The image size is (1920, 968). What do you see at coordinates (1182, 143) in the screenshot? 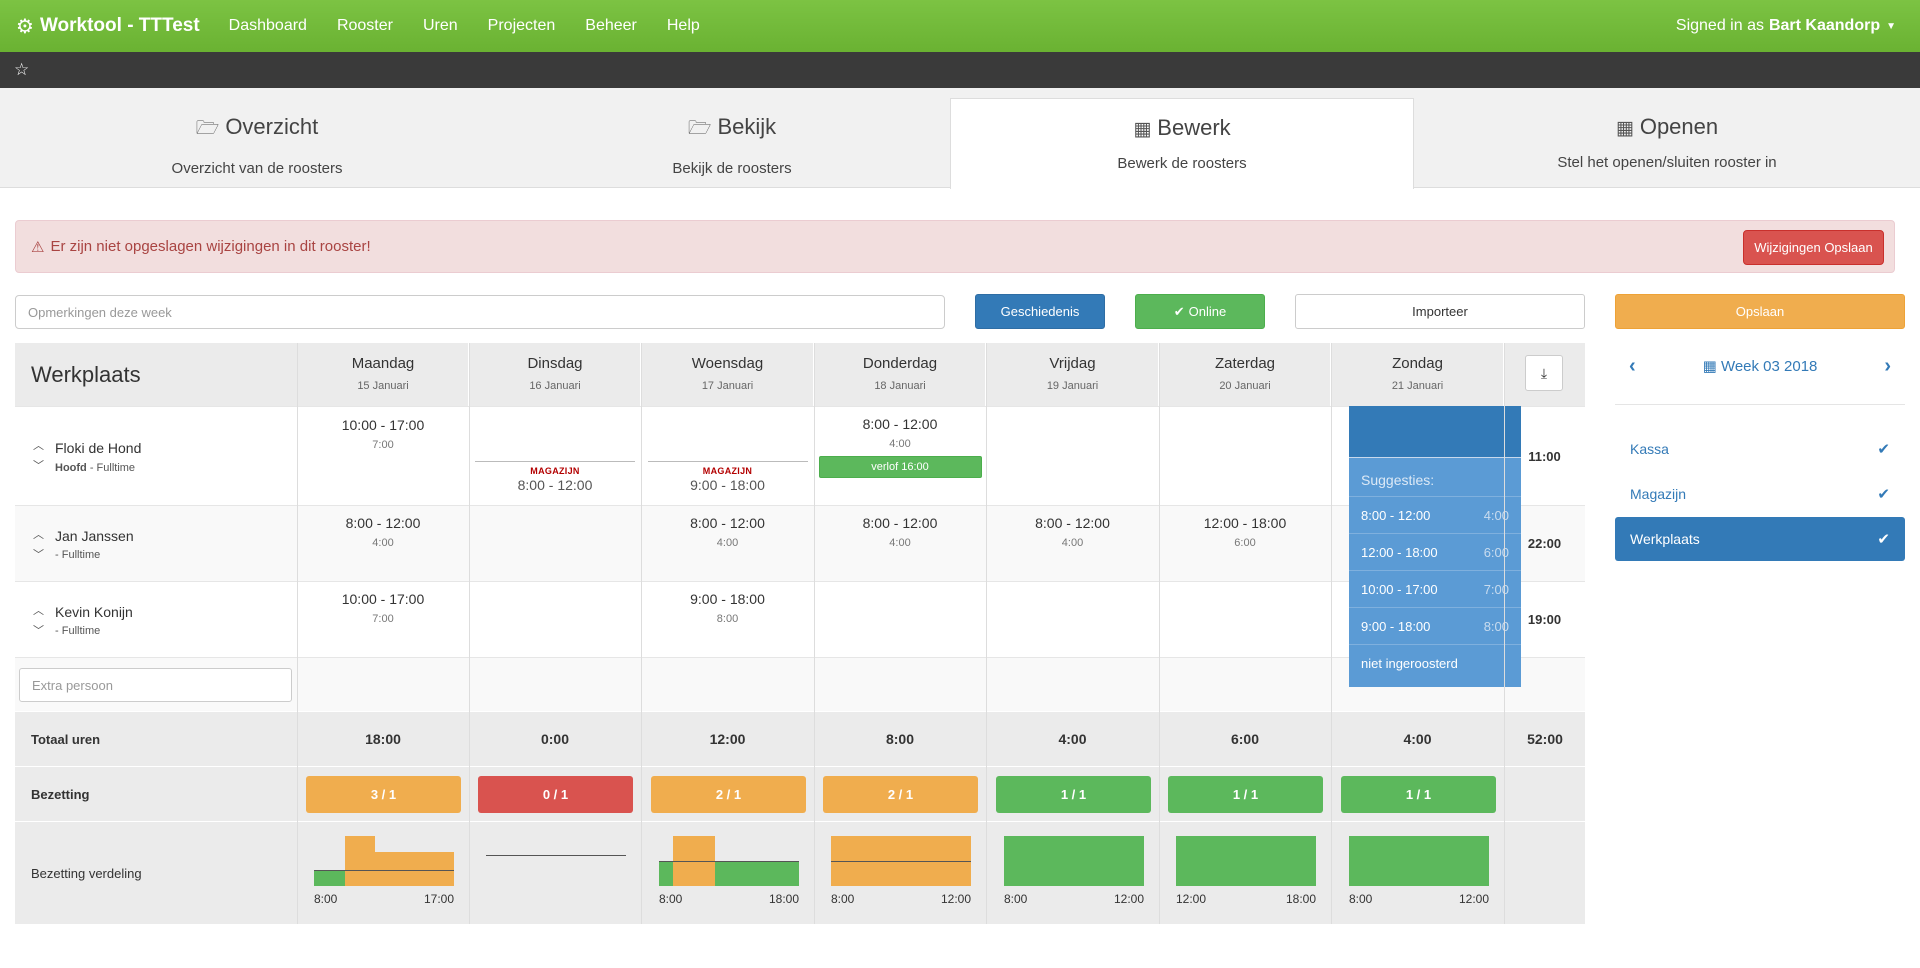
I see `tab-bewerk: ▦ Bewerk Bewerk de roosters` at bounding box center [1182, 143].